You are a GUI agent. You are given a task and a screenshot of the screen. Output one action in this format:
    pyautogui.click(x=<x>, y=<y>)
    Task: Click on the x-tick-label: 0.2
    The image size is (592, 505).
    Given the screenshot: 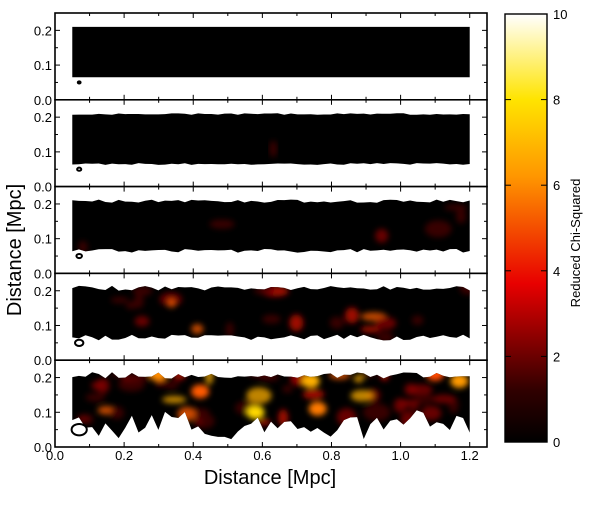 What is the action you would take?
    pyautogui.click(x=124, y=455)
    